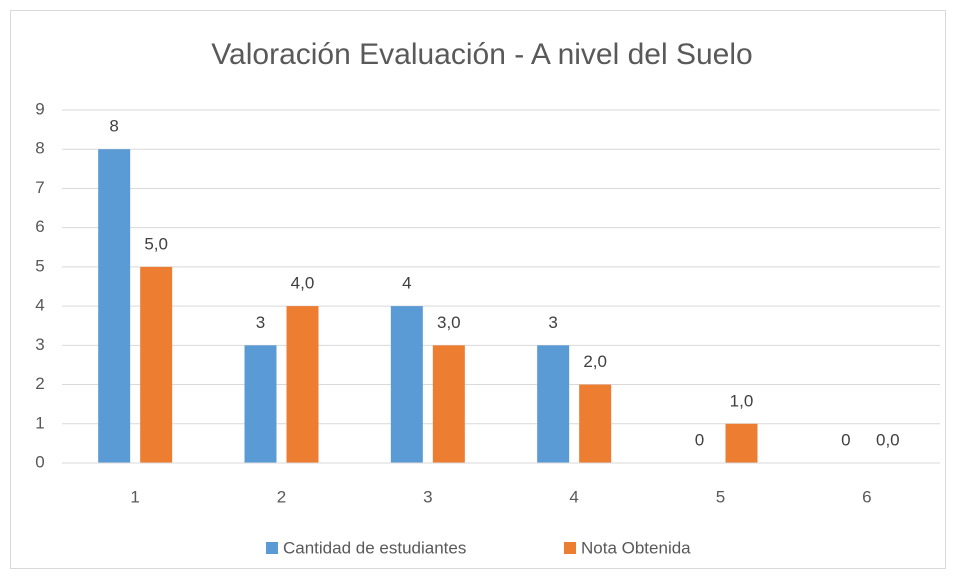 This screenshot has width=956, height=579. What do you see at coordinates (449, 322) in the screenshot?
I see `value-label: 3,0` at bounding box center [449, 322].